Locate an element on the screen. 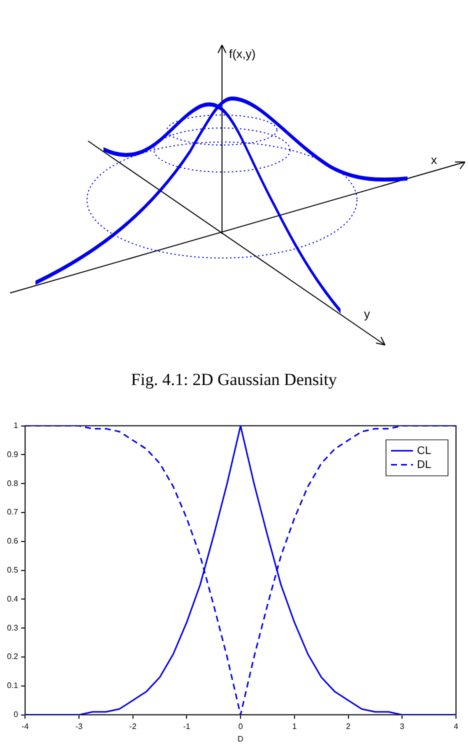 The width and height of the screenshot is (468, 746). y-tick-label: 1 is located at coordinates (16, 425).